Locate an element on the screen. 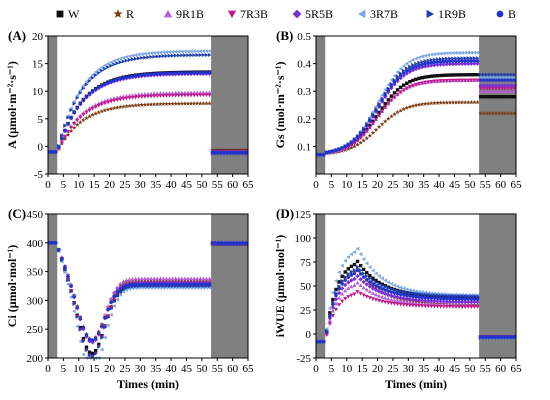 This screenshot has width=550, height=400. x-tick-label: 50 is located at coordinates (202, 369).